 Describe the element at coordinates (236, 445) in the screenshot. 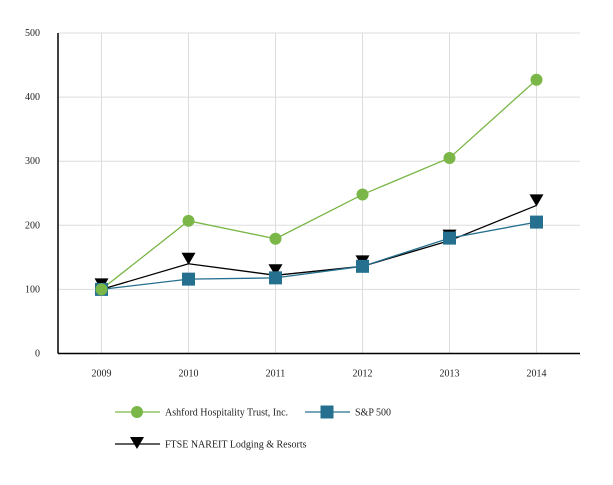

I see `legend-label: FTSE NAREIT Lodging & Resorts` at that location.